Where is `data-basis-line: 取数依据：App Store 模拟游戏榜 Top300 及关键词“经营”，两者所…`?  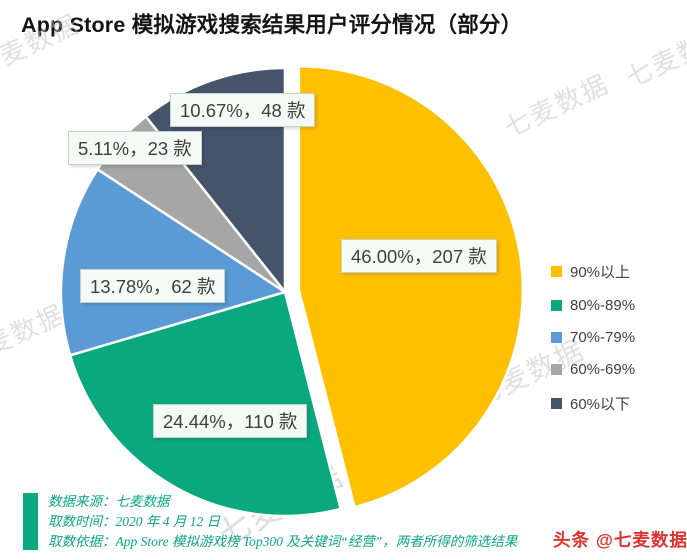 data-basis-line: 取数依据：App Store 模拟游戏榜 Top300 及关键词“经营”，两者所… is located at coordinates (283, 541).